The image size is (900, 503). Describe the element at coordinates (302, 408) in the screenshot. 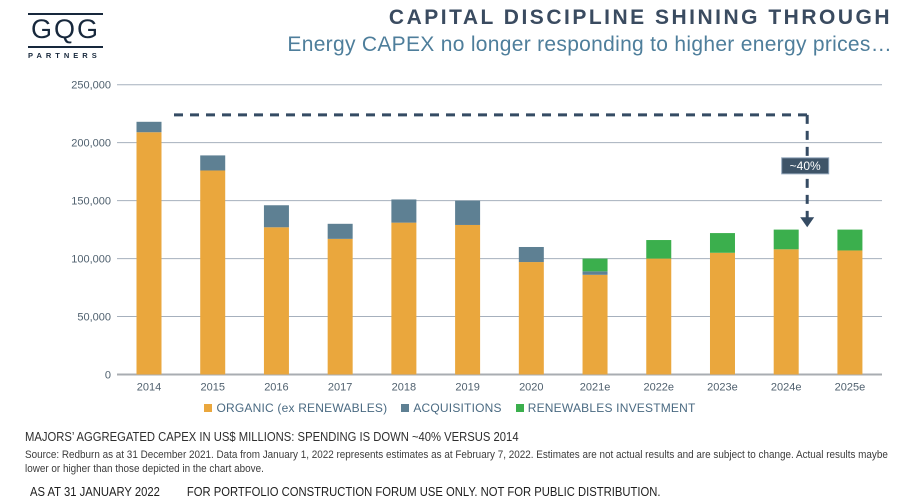

I see `legend-label: ORGANIC (ex RENEWABLES)` at that location.